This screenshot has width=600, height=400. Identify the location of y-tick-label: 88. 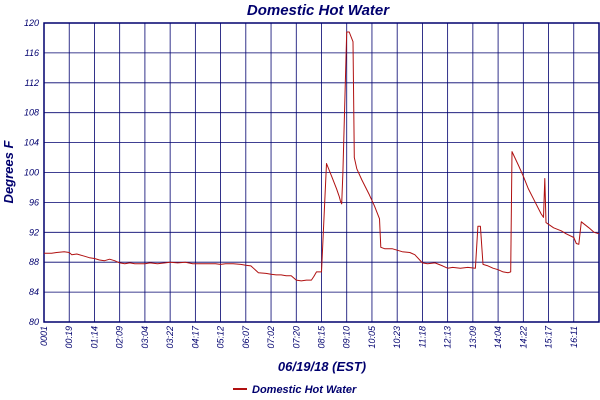
(34, 262).